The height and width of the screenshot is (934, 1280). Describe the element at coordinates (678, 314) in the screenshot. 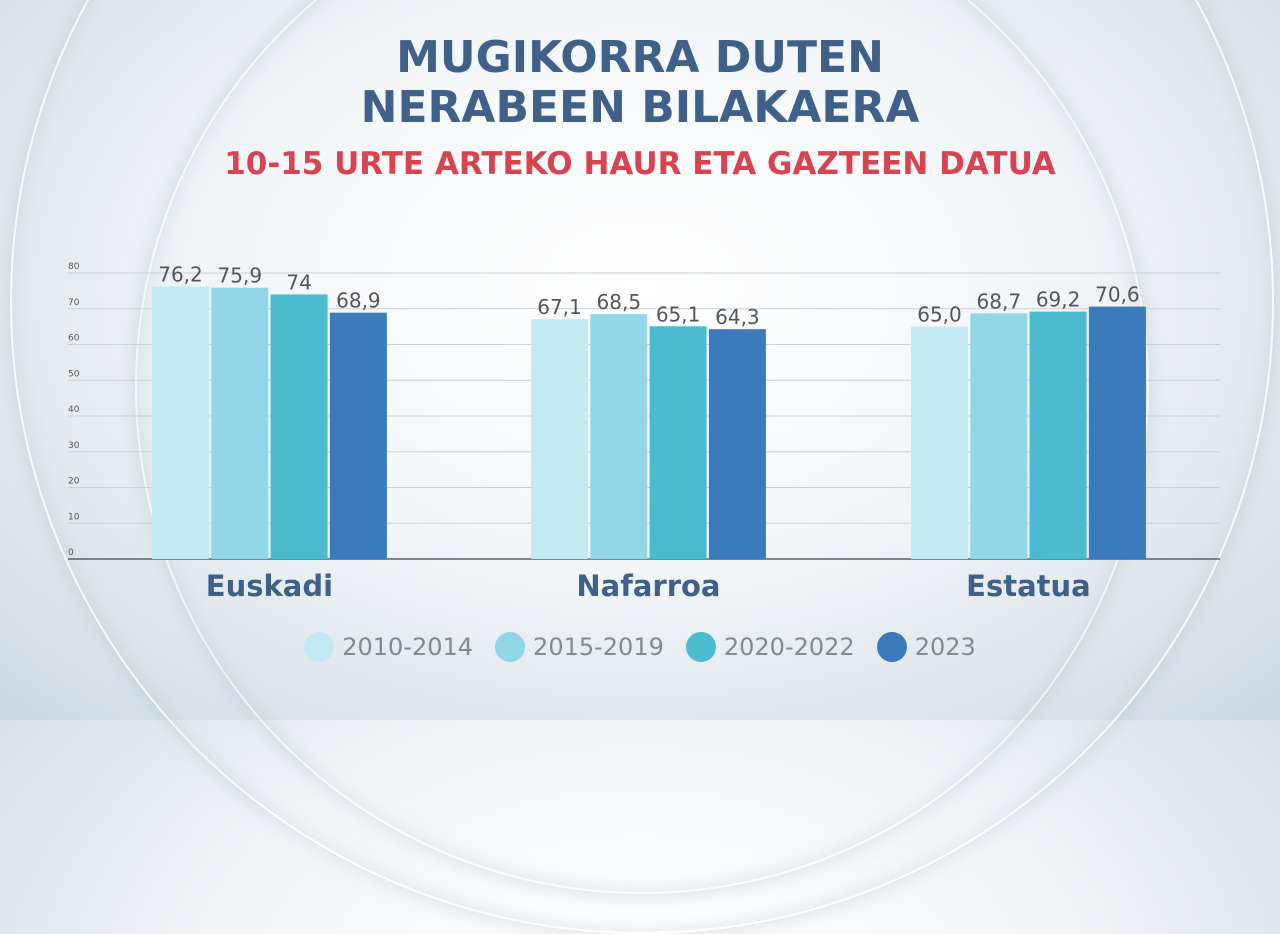

I see `data-label: 65,1` at that location.